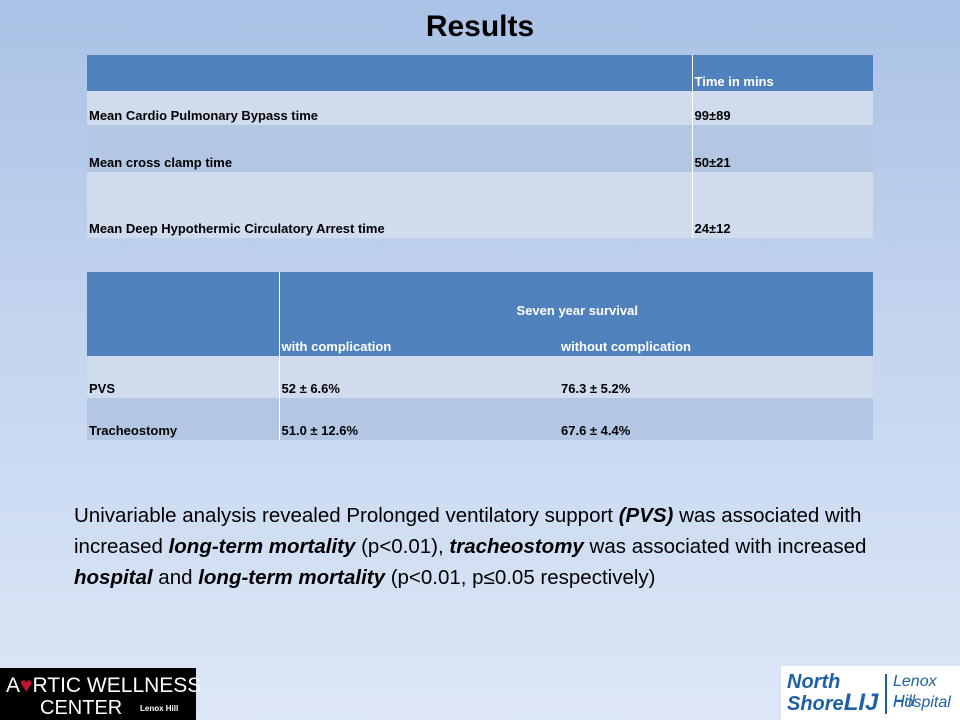 This screenshot has width=960, height=720. I want to click on logo-line-3: Lenox Hill, so click(159, 708).